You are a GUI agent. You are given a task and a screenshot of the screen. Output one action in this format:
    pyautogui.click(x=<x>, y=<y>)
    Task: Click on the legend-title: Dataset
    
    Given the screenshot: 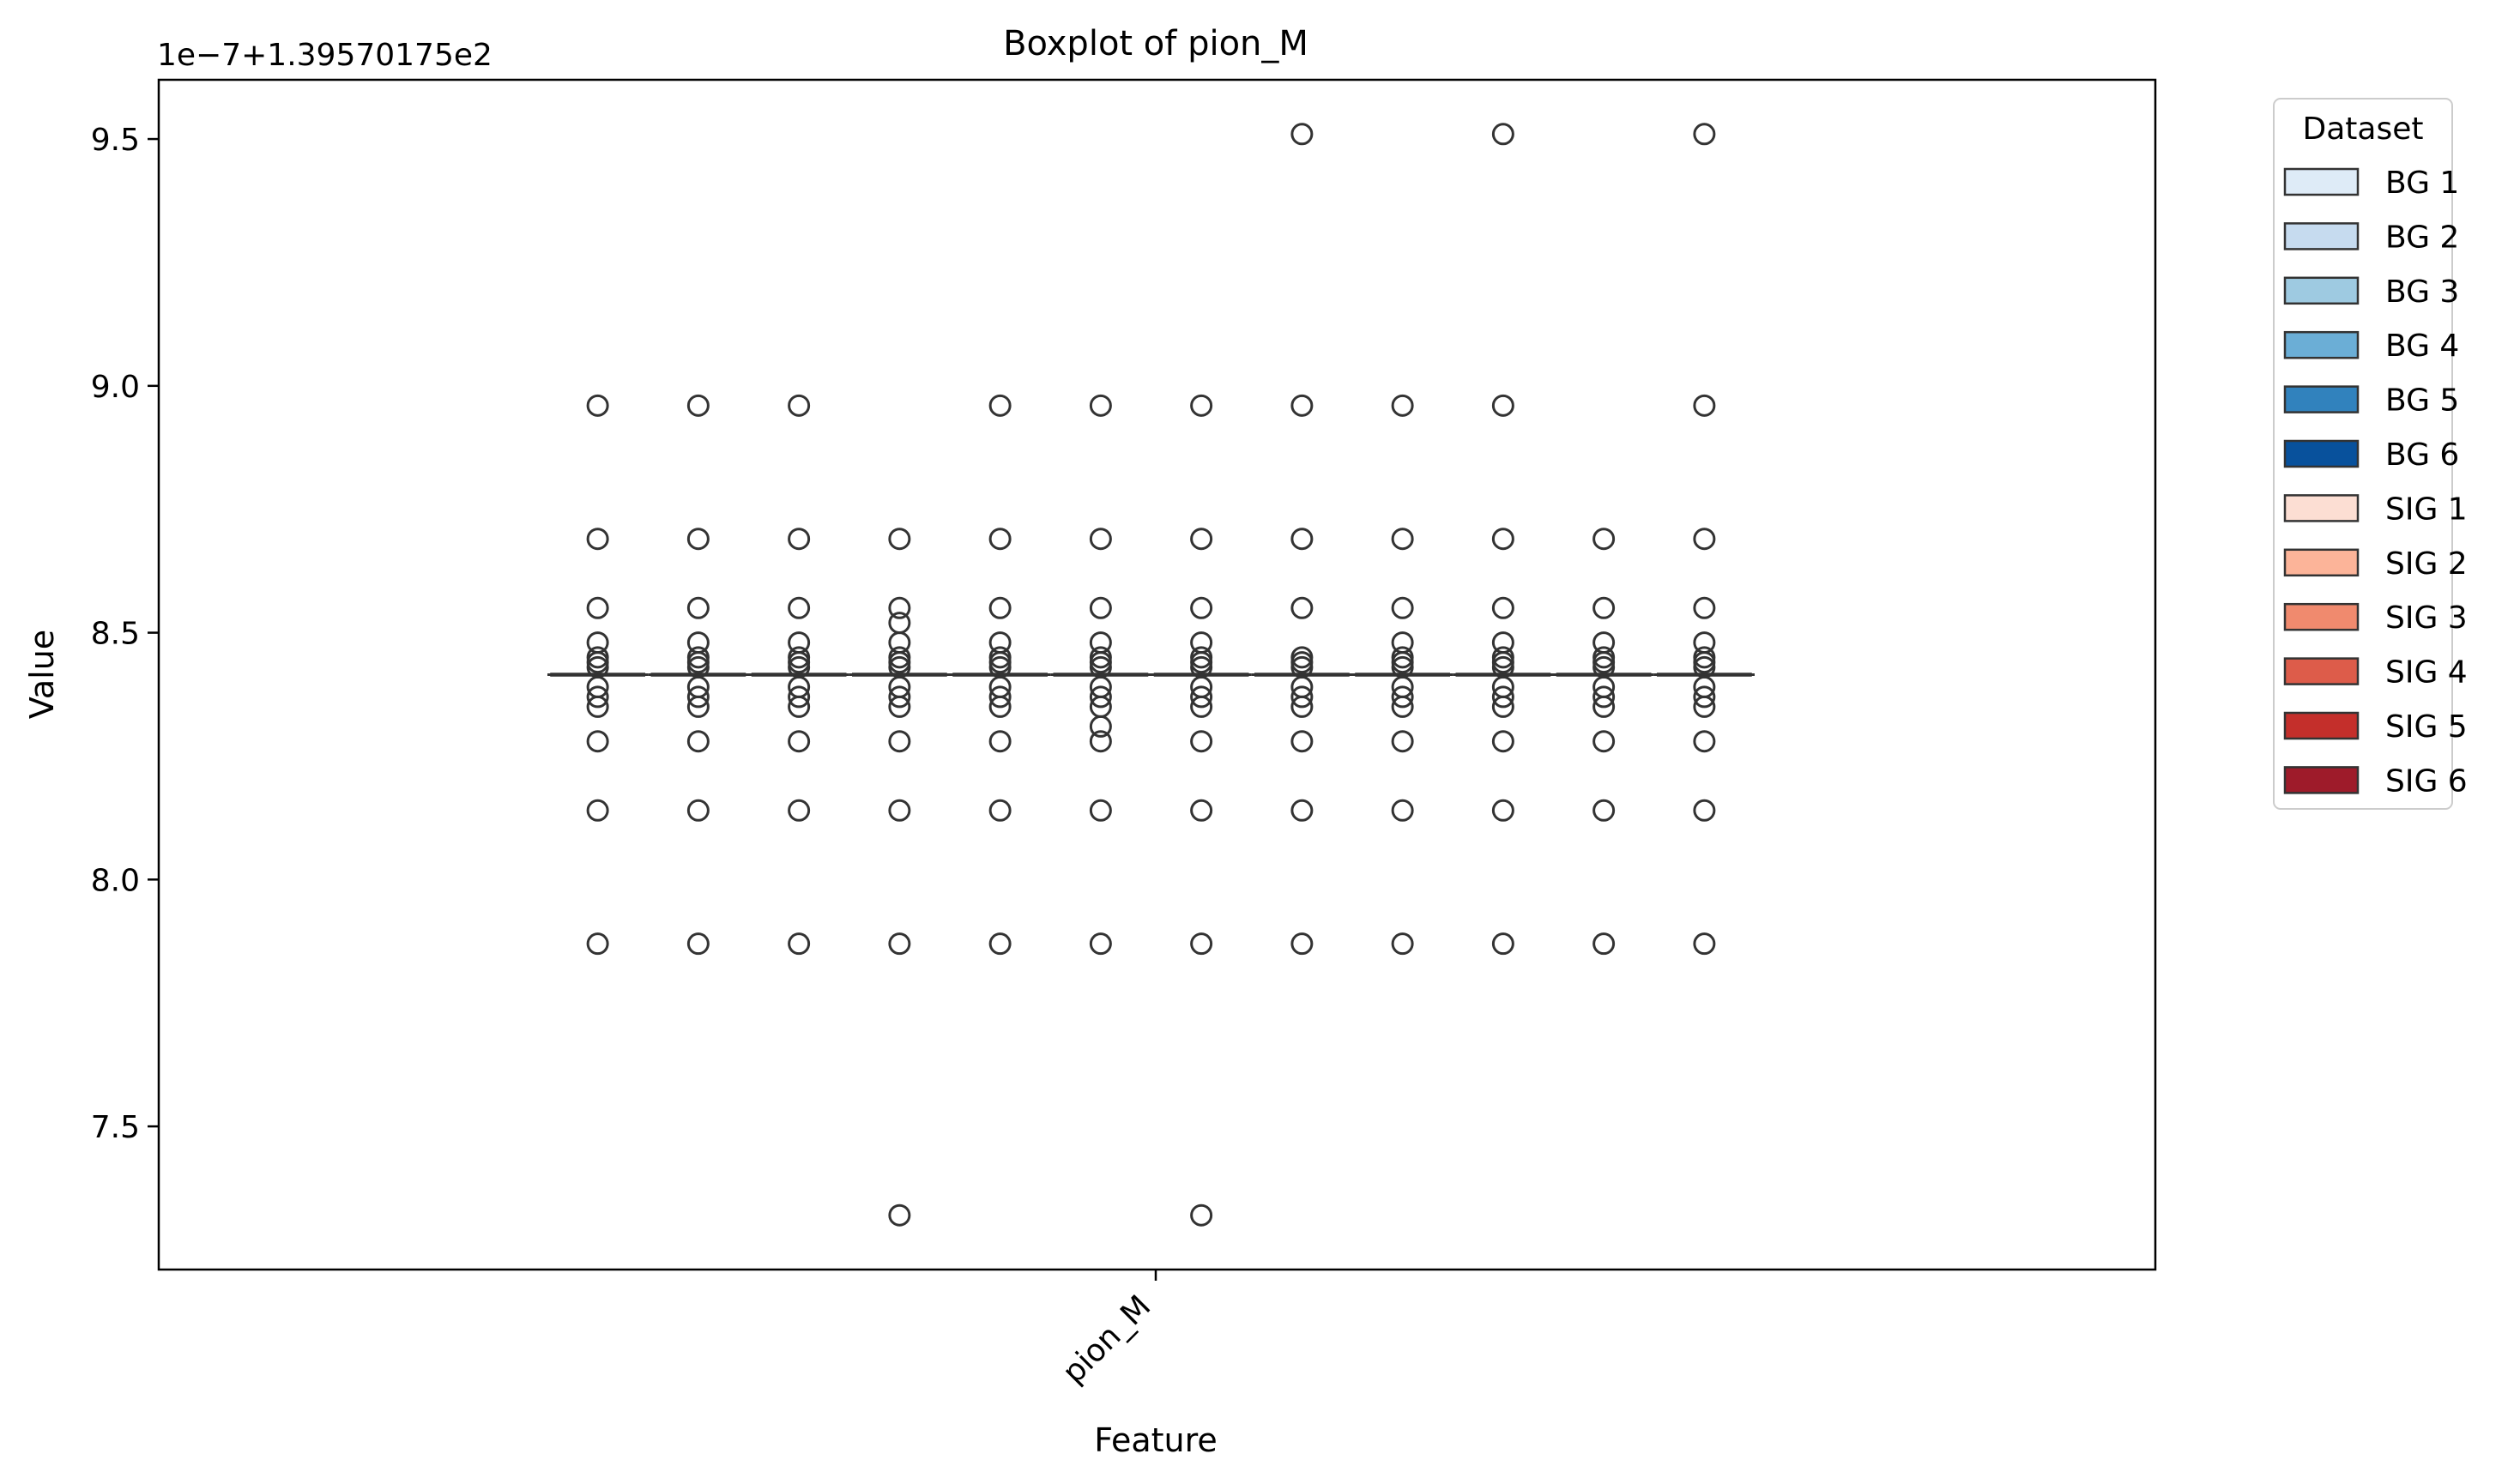 What is the action you would take?
    pyautogui.click(x=2364, y=129)
    